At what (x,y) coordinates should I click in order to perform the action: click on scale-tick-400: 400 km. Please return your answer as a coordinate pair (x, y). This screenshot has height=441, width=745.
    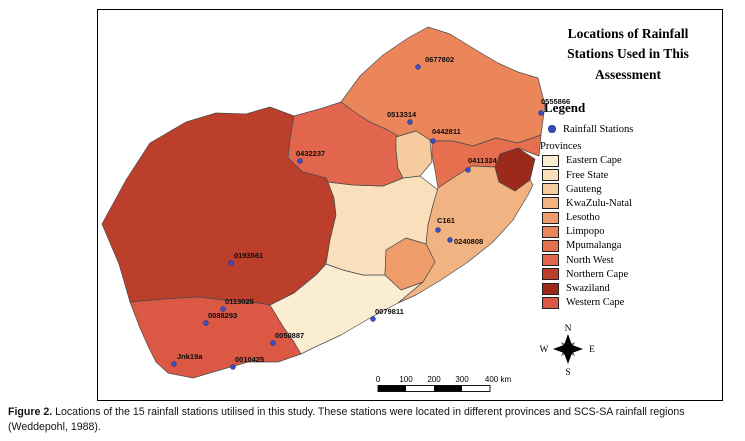
    Looking at the image, I should click on (498, 379).